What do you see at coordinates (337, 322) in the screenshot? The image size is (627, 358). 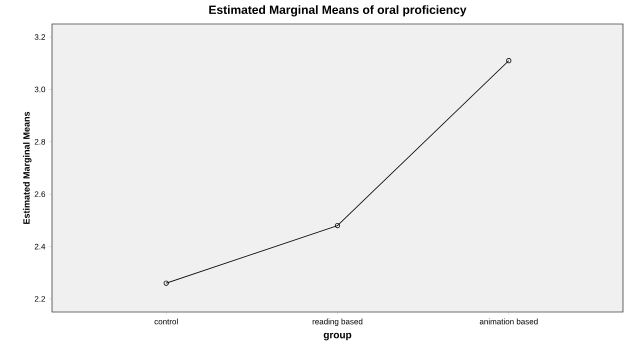 I see `x-tick-label: reading based` at bounding box center [337, 322].